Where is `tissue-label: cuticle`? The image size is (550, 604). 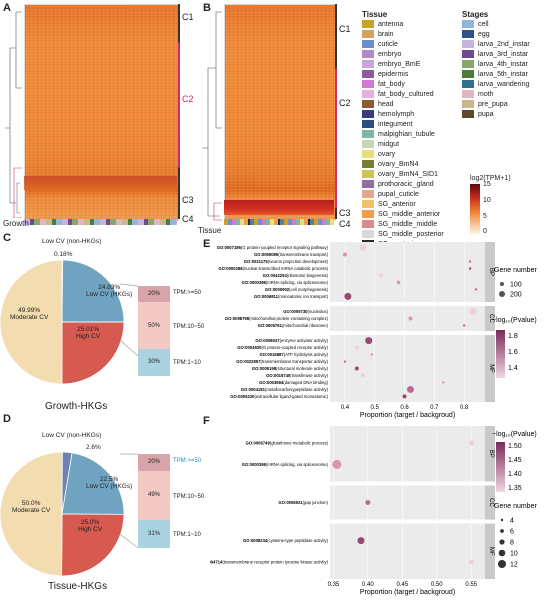
tissue-label: cuticle is located at coordinates (388, 44).